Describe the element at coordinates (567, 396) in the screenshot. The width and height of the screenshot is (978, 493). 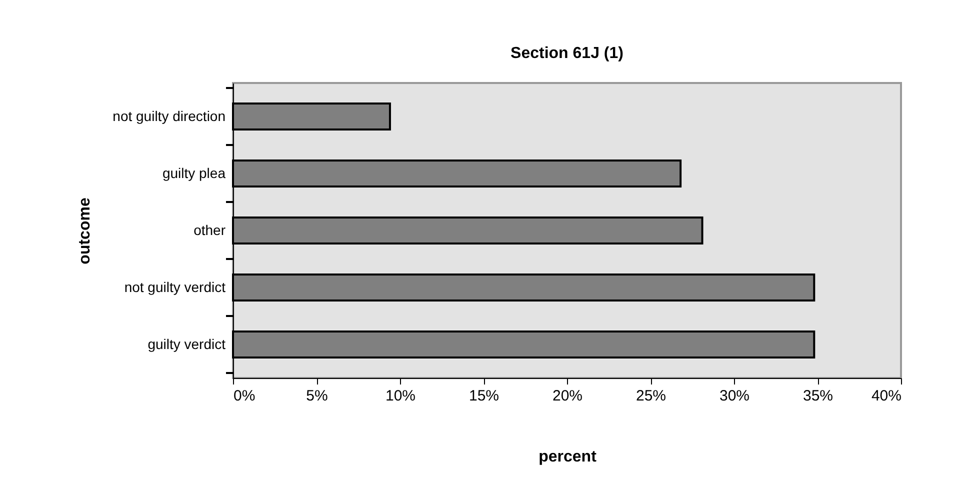
I see `x-tick-label: 20%` at that location.